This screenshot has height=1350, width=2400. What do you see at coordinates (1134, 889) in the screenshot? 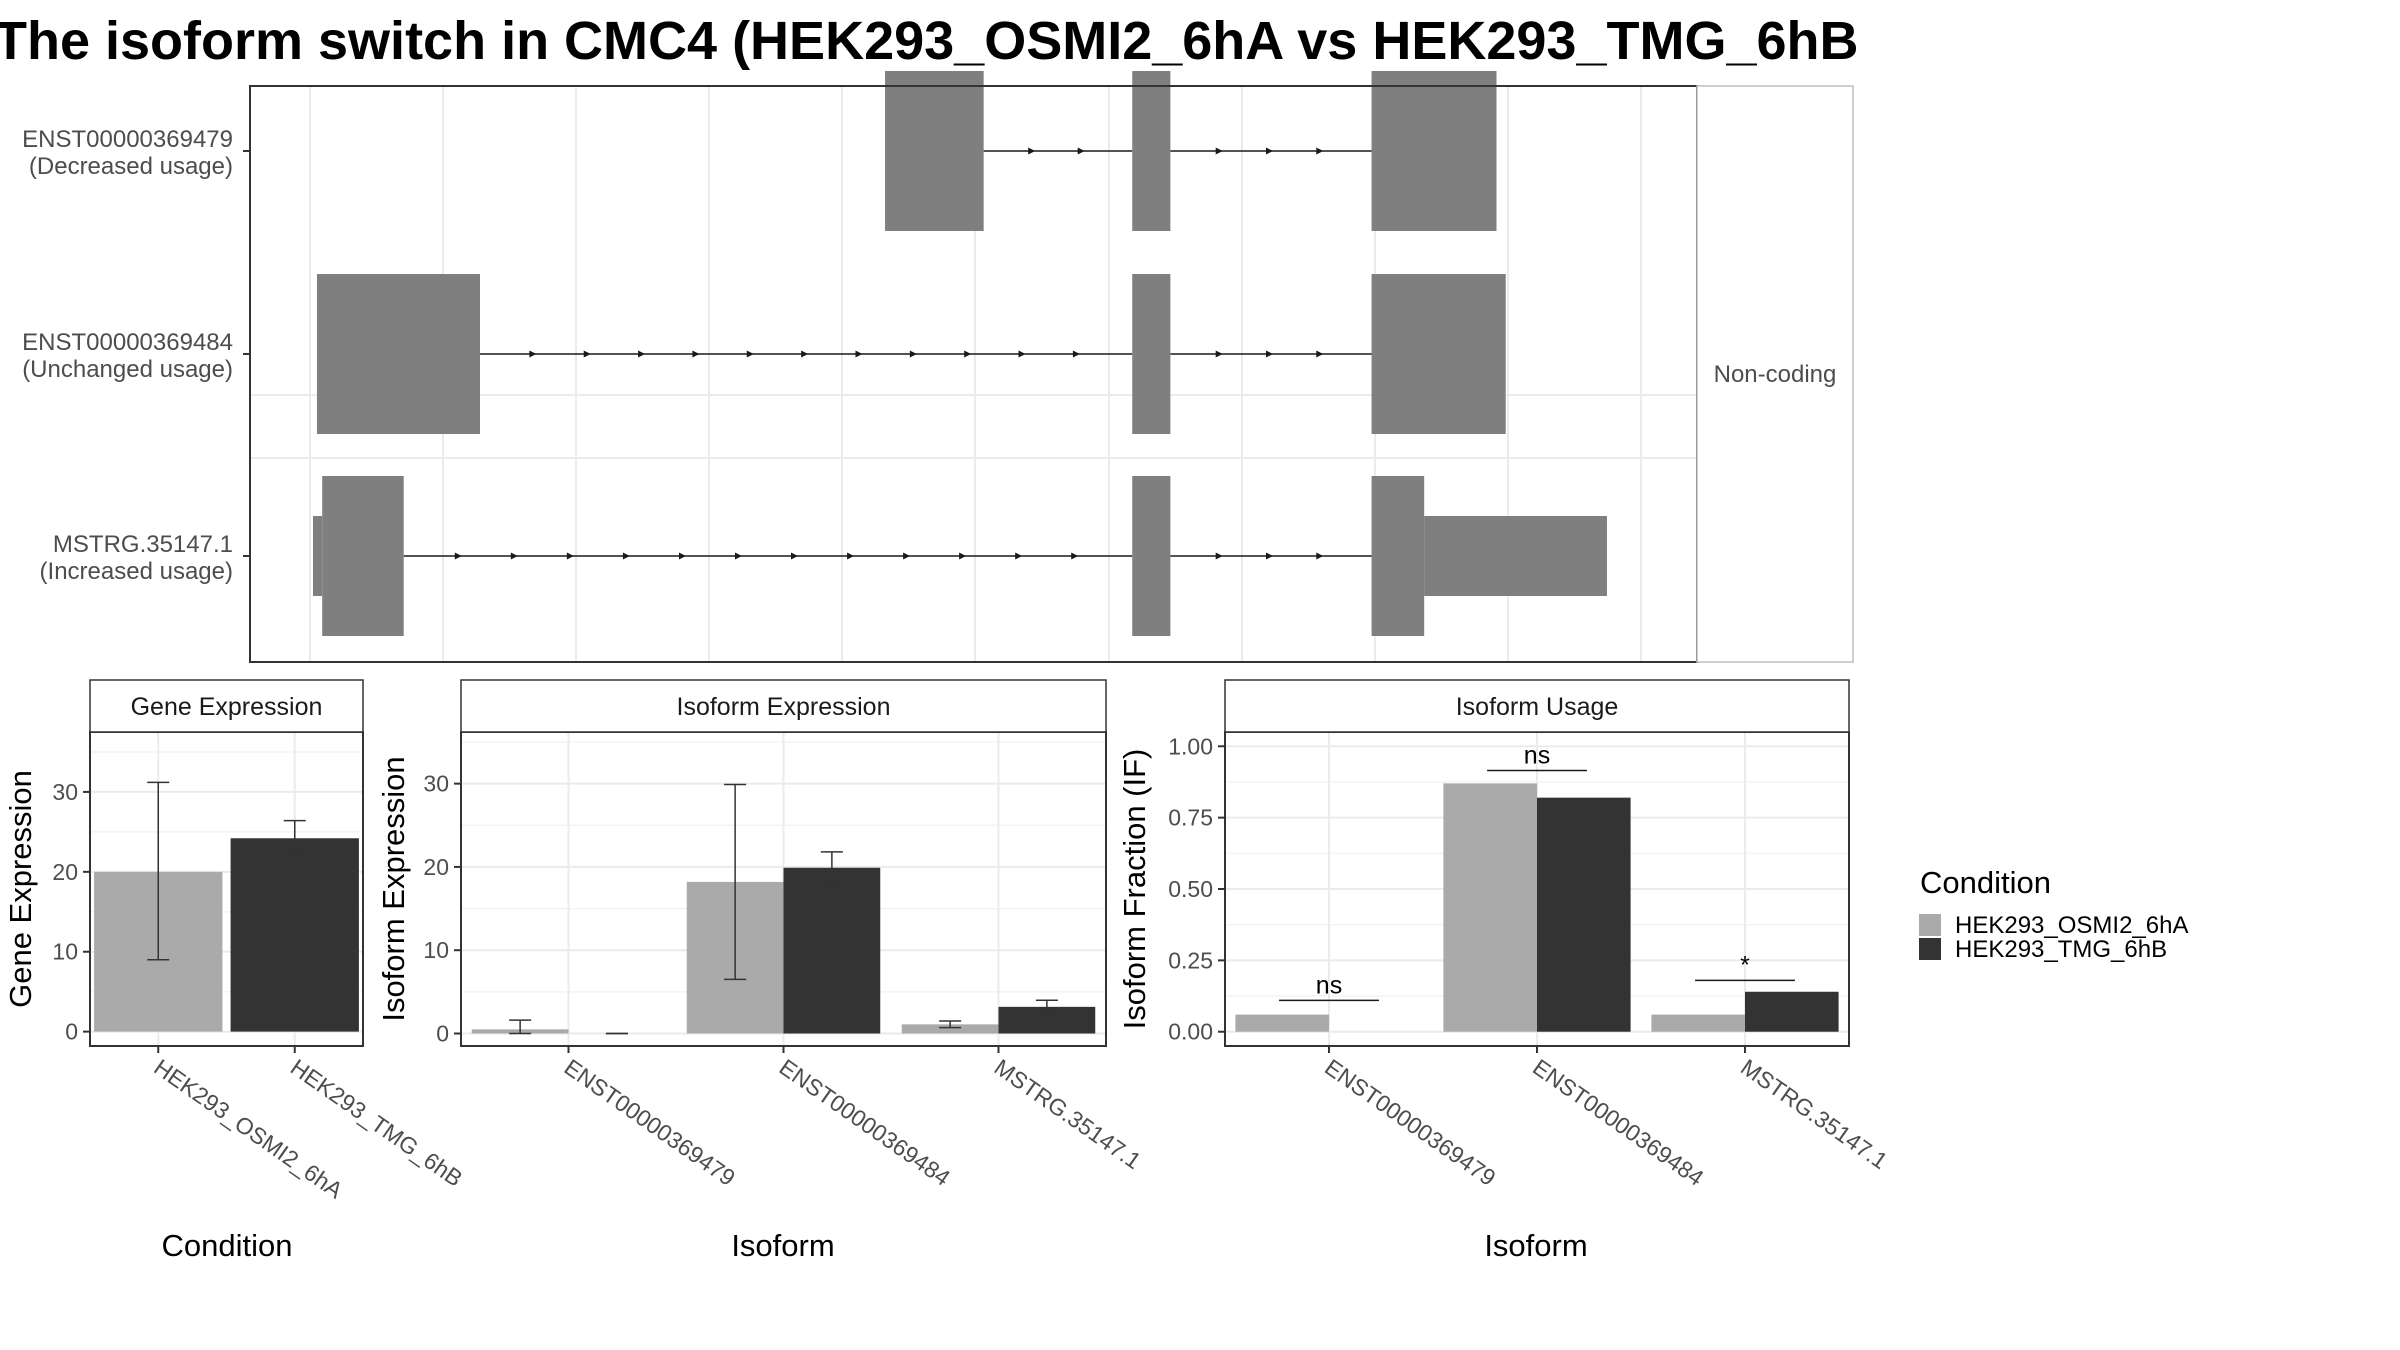
I see `y-axis-title: Isoform Fraction (IF)` at bounding box center [1134, 889].